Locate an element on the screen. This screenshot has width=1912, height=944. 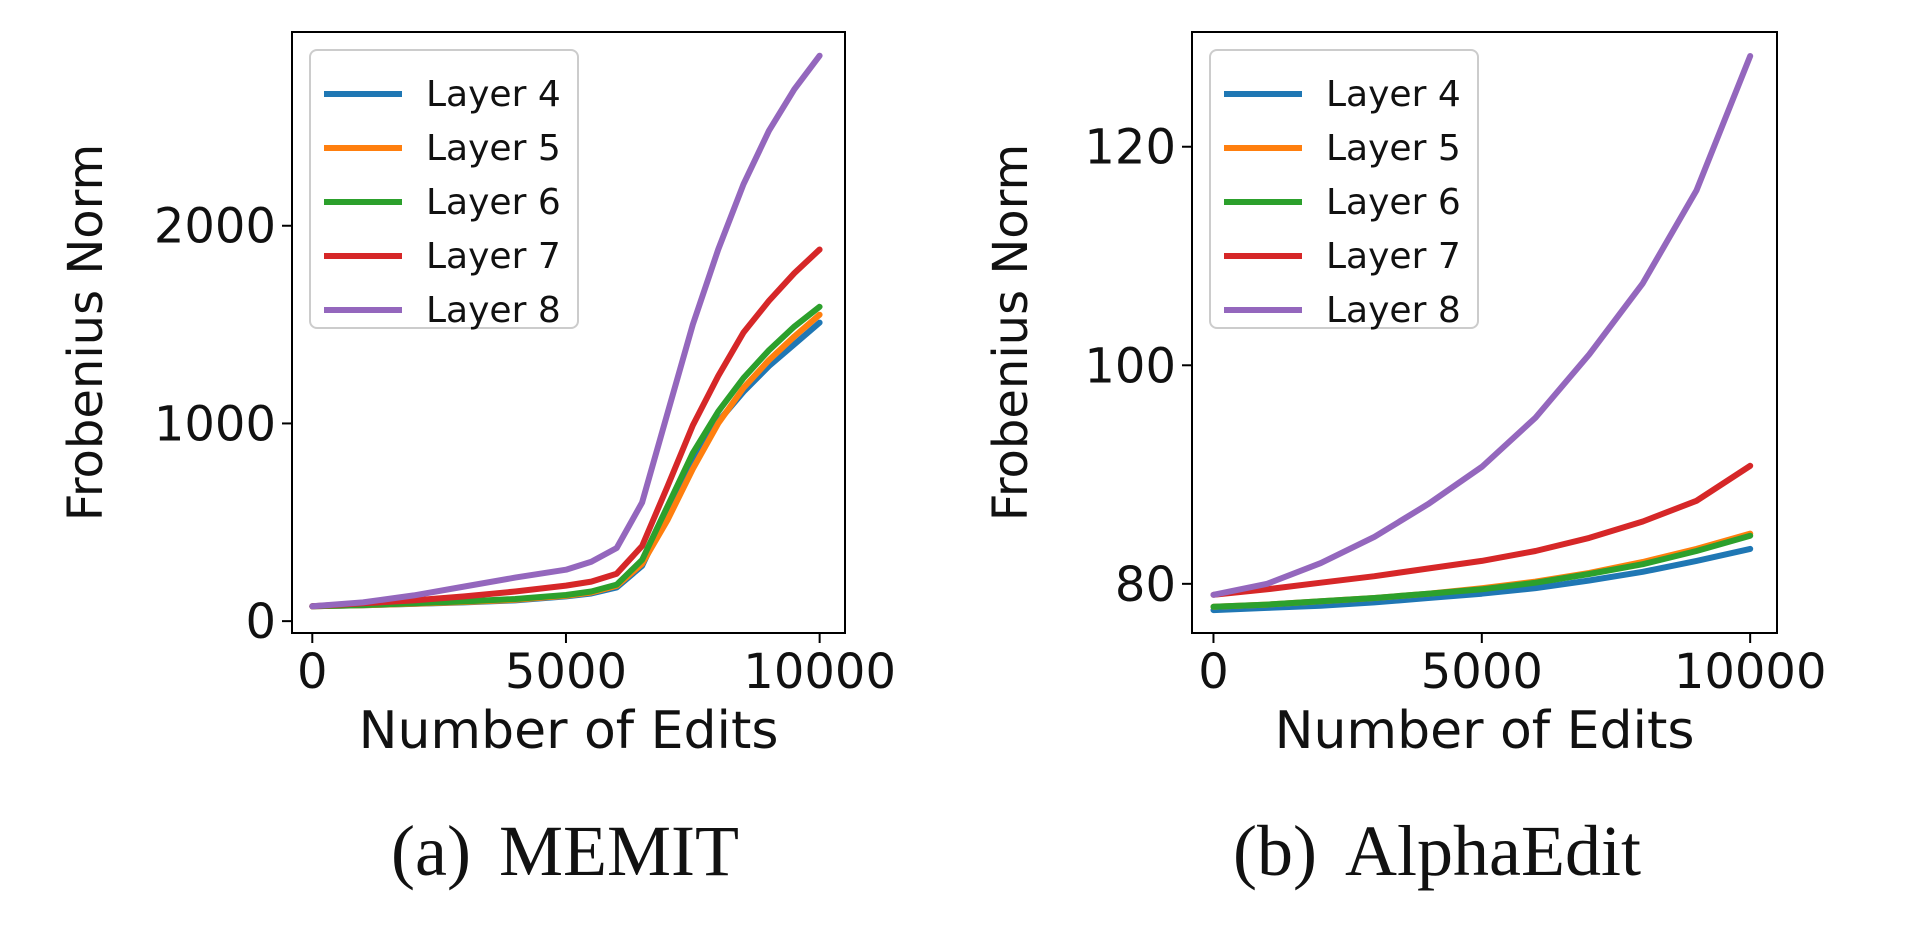
caption-alphaedit: (b) AlphaEdit is located at coordinates (1437, 851).